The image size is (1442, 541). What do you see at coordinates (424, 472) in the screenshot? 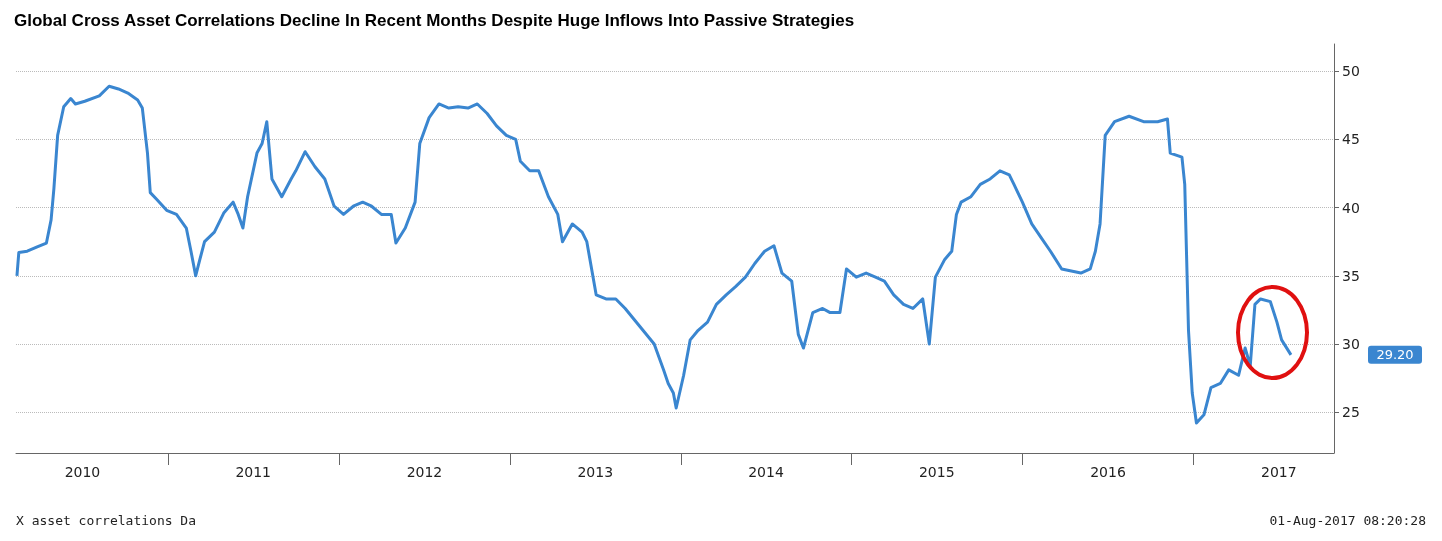
I see `x-tick-label: 2012` at bounding box center [424, 472].